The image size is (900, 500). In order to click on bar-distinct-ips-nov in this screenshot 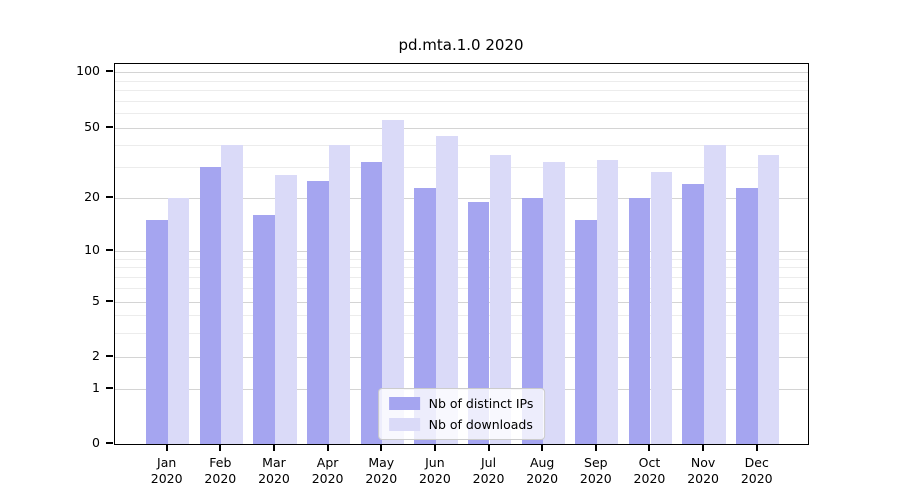, I will do `click(693, 314)`.